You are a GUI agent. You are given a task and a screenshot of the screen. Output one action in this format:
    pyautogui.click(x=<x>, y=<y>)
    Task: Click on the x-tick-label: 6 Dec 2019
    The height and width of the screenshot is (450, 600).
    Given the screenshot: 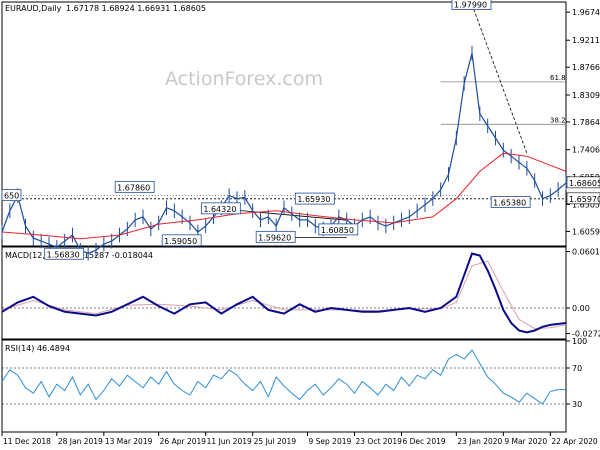 What is the action you would take?
    pyautogui.click(x=424, y=441)
    